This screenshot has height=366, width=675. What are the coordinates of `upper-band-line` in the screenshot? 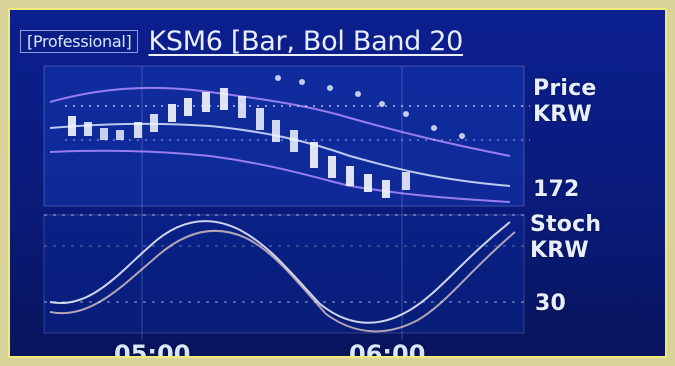 It's located at (280, 121).